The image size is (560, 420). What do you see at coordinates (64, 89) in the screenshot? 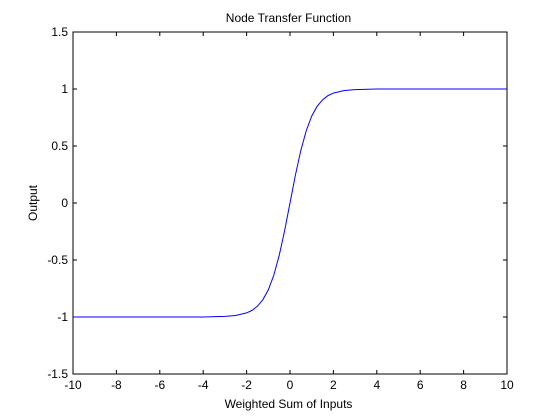
I see `y-tick-label: 1` at bounding box center [64, 89].